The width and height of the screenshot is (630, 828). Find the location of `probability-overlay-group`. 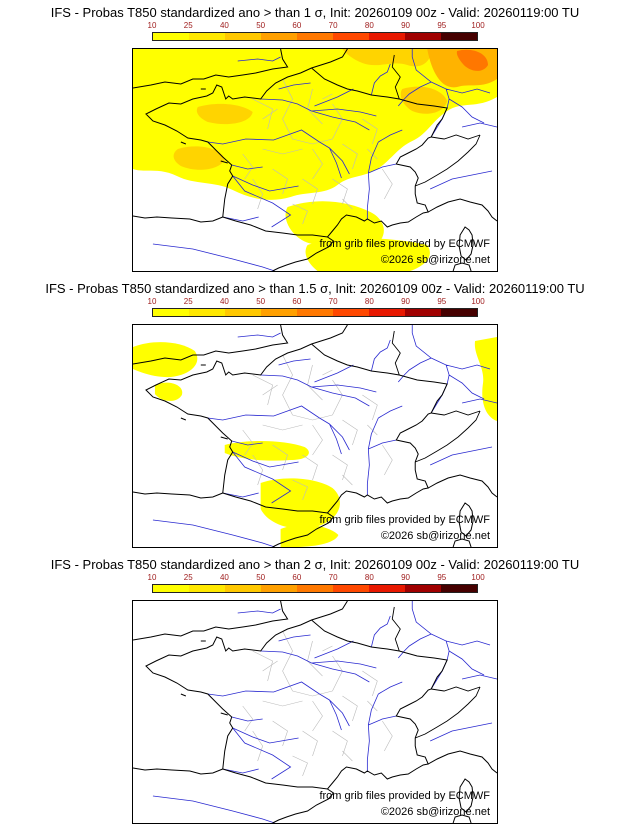

probability-overlay-group is located at coordinates (315, 442).